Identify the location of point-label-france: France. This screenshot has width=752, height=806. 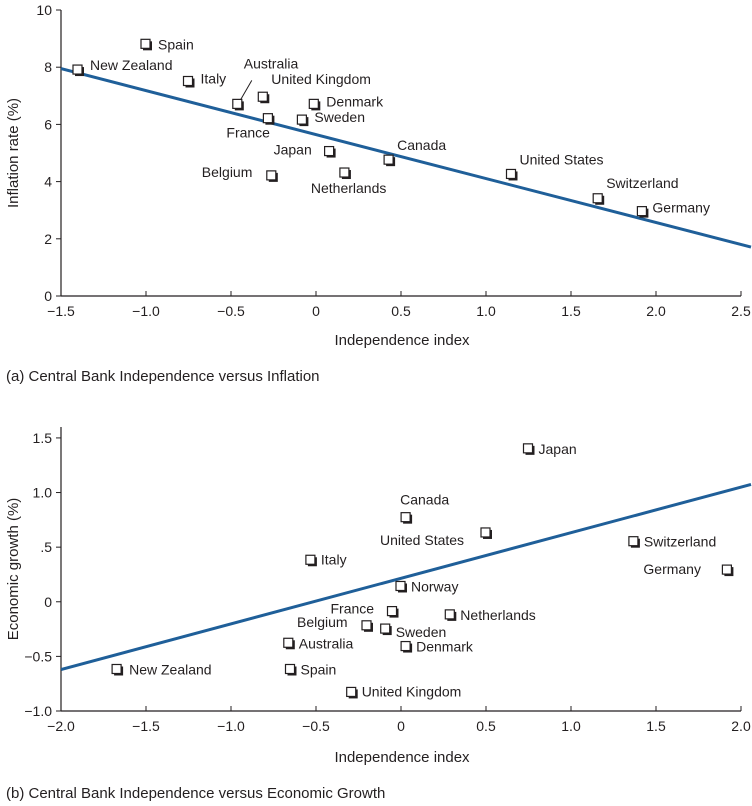
(248, 133).